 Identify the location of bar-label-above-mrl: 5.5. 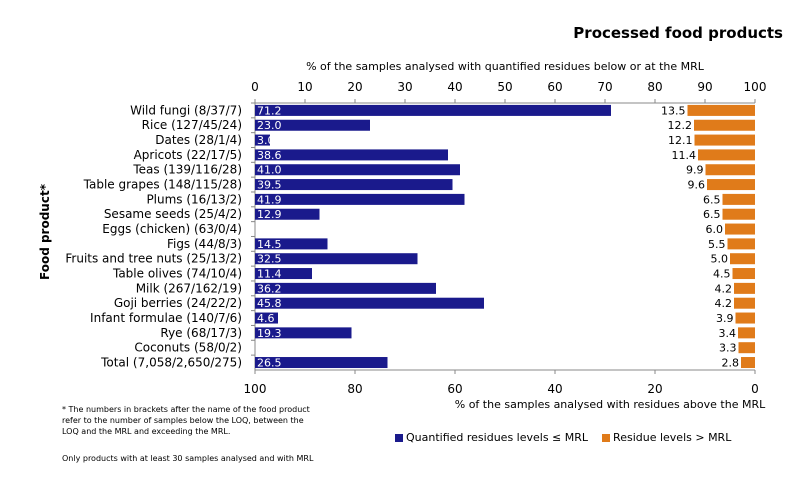
(717, 244).